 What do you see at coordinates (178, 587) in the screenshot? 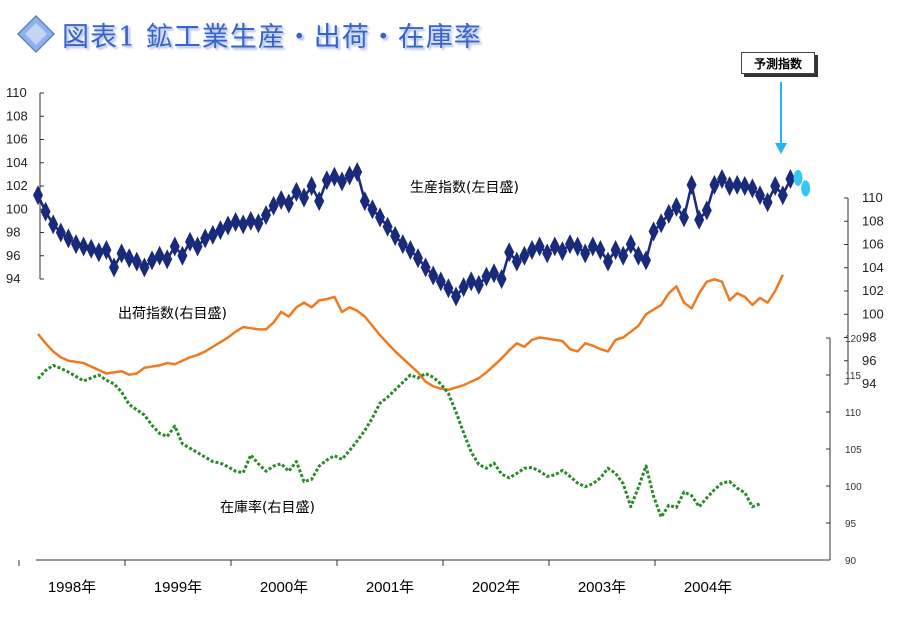
I see `x-tick-label-1: 1999年` at bounding box center [178, 587].